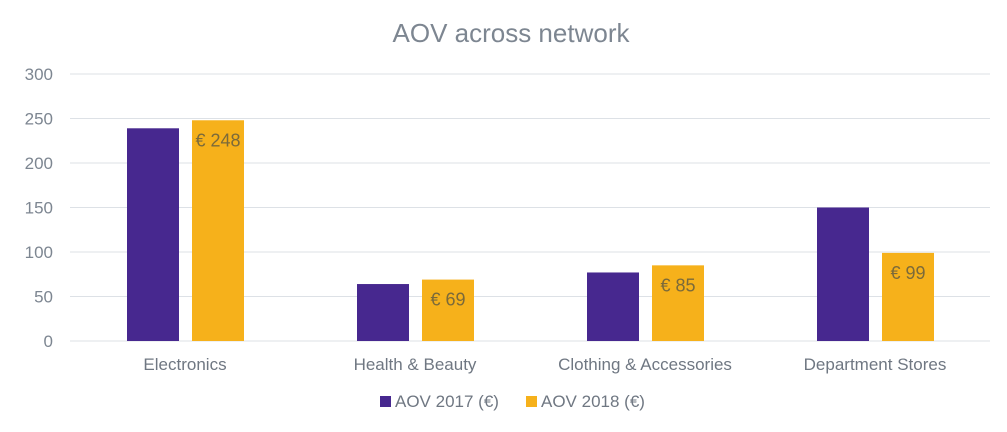  What do you see at coordinates (677, 285) in the screenshot?
I see `data-label: € 85` at bounding box center [677, 285].